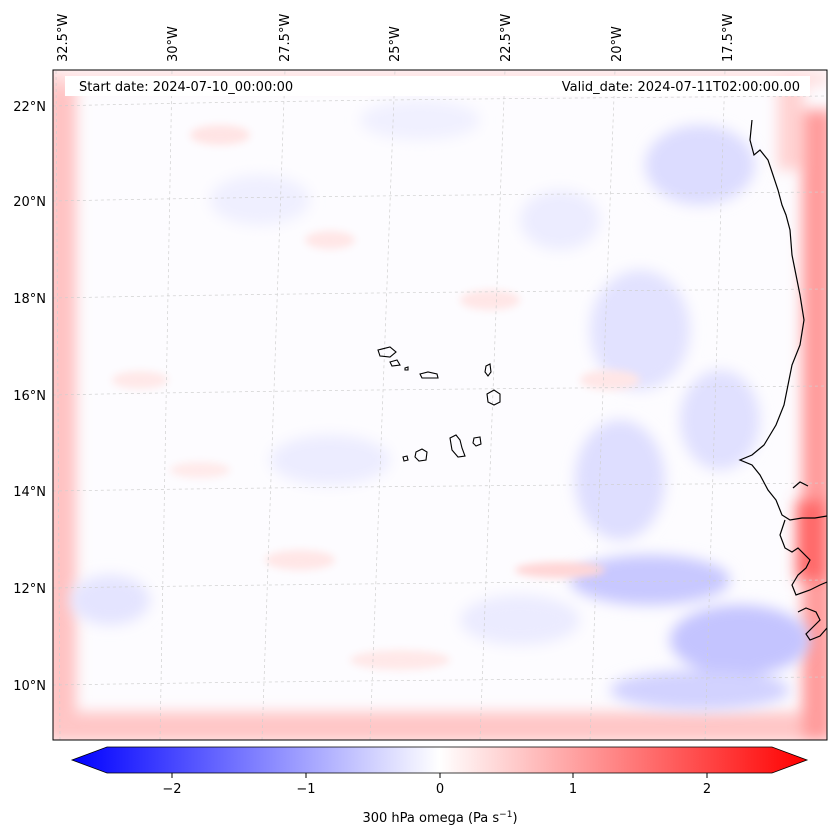  Describe the element at coordinates (439, 760) in the screenshot. I see `colorbar-bar` at that location.